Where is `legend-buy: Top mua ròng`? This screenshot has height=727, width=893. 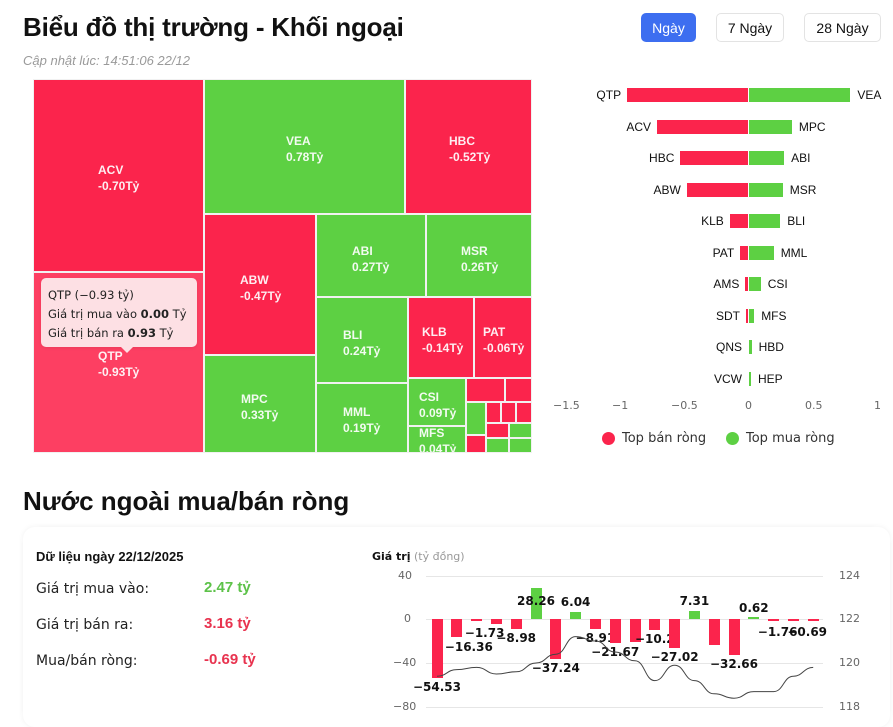
legend-buy: Top mua ròng is located at coordinates (780, 438).